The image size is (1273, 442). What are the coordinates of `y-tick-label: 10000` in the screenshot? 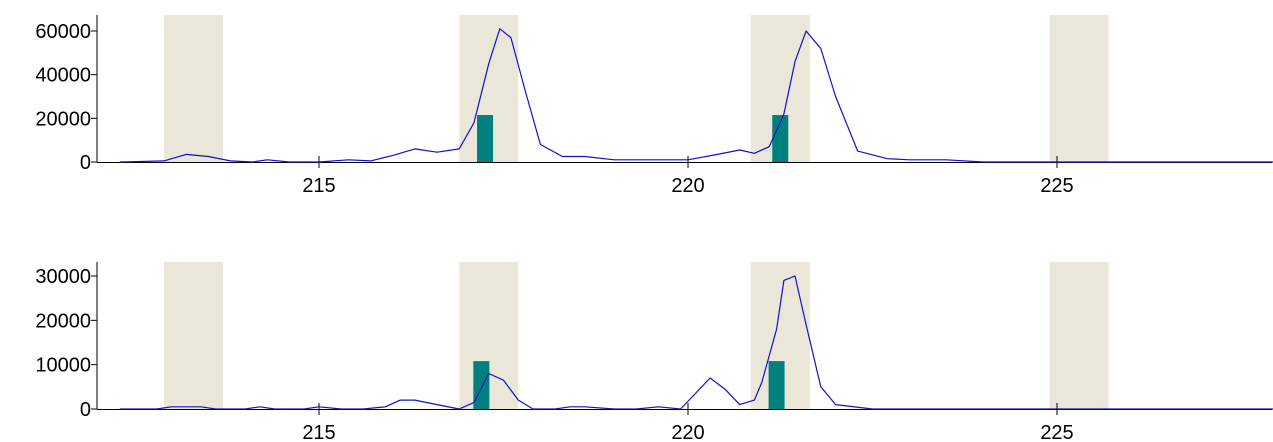 It's located at (63, 366).